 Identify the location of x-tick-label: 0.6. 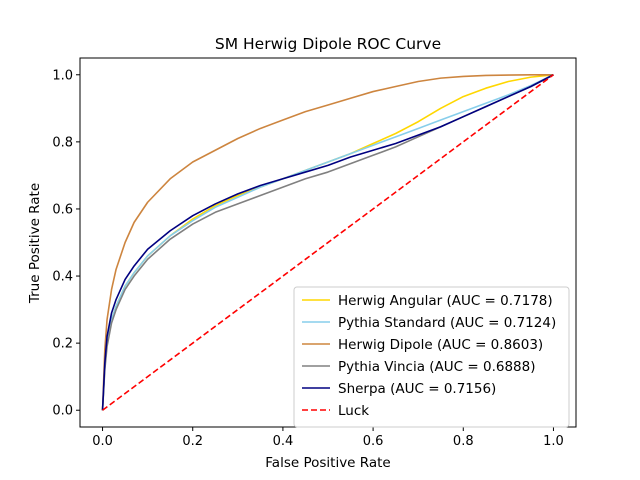
(373, 441).